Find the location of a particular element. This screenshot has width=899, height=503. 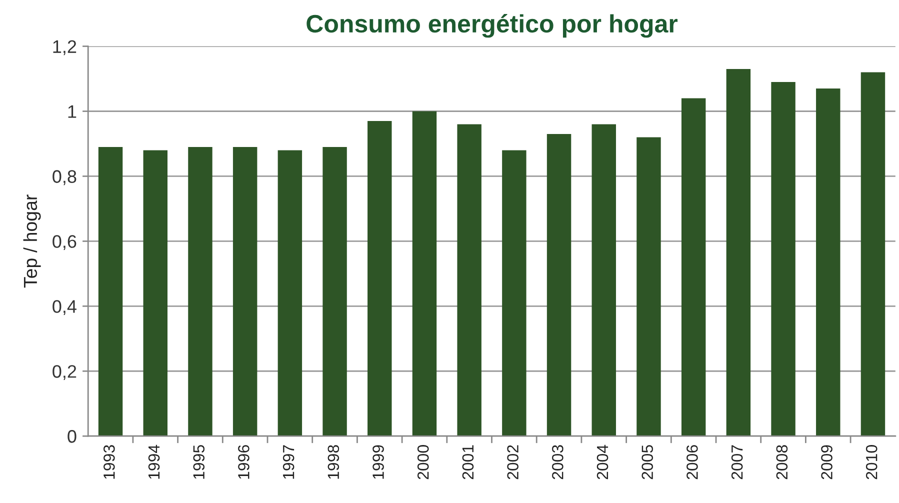

x-tick-label: 1999 is located at coordinates (378, 462).